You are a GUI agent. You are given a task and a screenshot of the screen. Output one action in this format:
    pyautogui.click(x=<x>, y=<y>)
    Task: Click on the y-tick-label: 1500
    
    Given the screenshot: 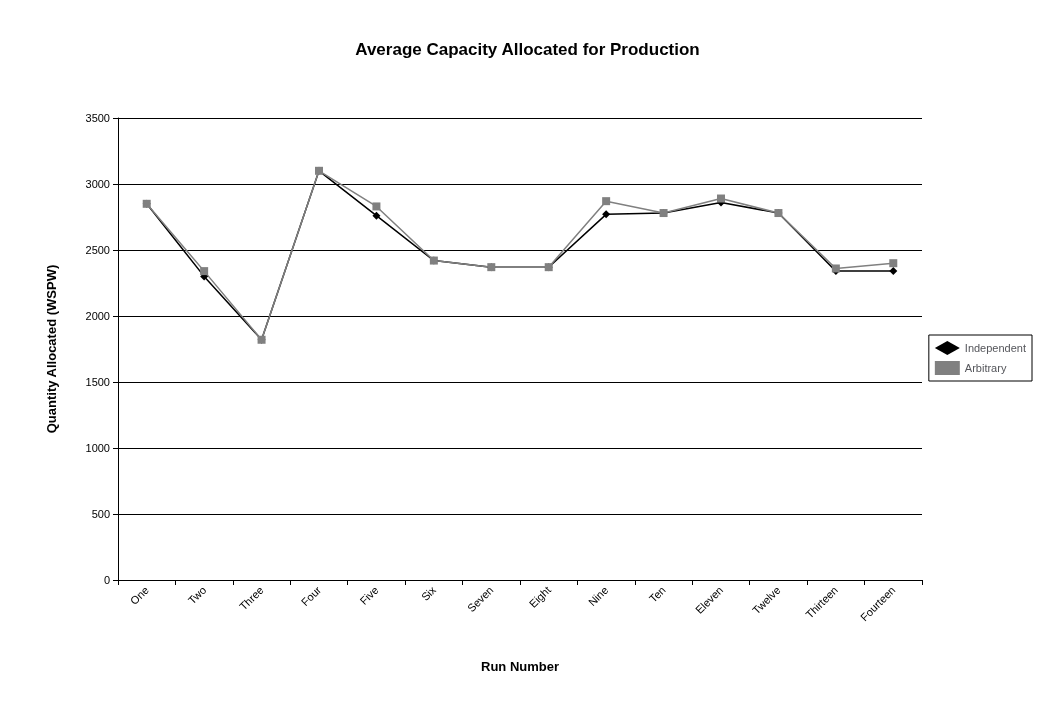 What is the action you would take?
    pyautogui.click(x=97, y=382)
    